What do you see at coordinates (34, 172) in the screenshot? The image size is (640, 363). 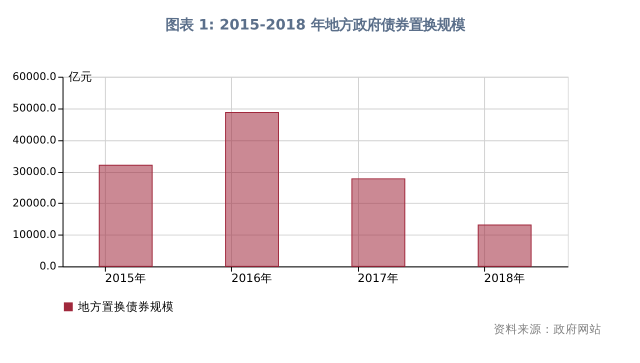 I see `y-tick-label: 30000.0` at bounding box center [34, 172].